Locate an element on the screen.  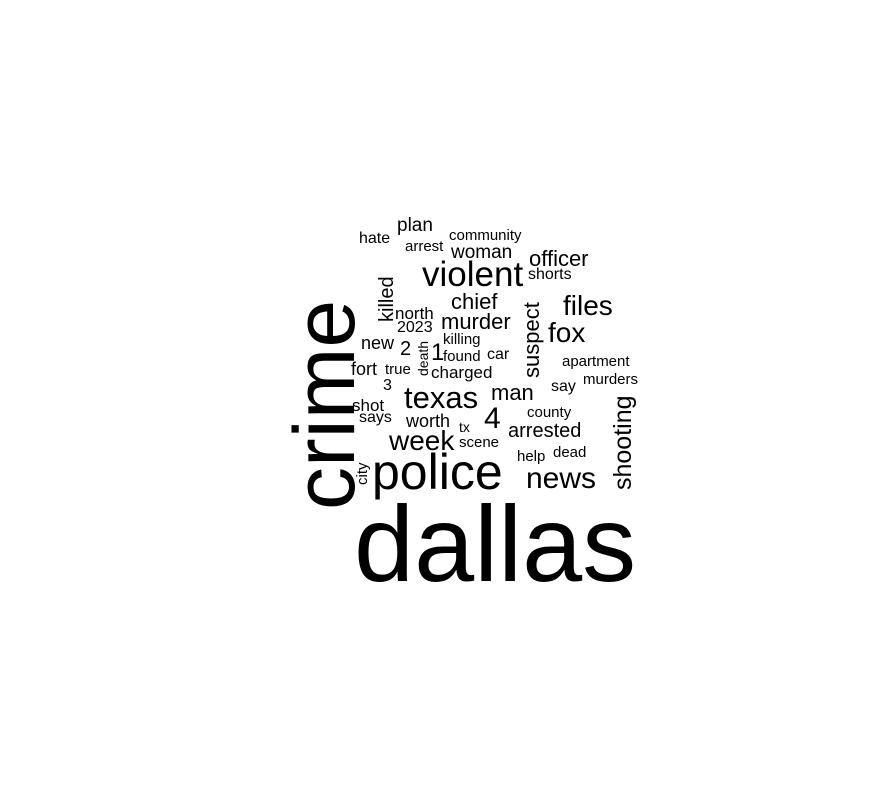
word-shooting: shooting is located at coordinates (623, 442).